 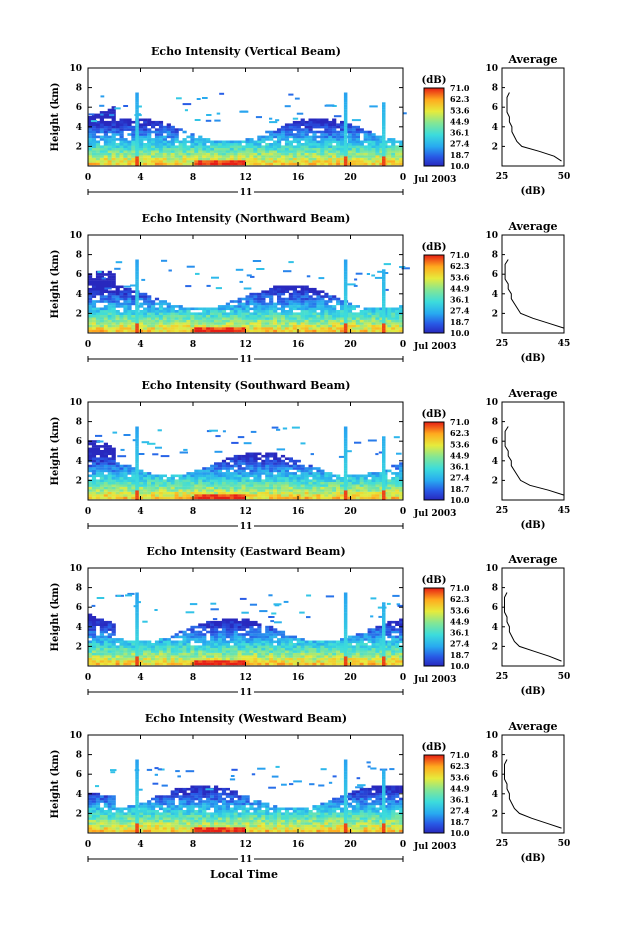 What do you see at coordinates (403, 345) in the screenshot?
I see `x-tick-label: 0` at bounding box center [403, 345].